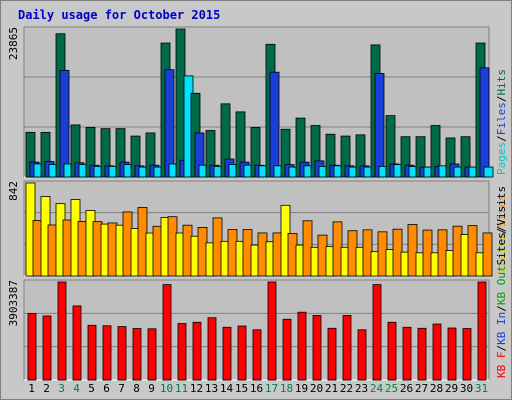  Describe the element at coordinates (451, 388) in the screenshot. I see `x-tick-label-29: 29` at that location.